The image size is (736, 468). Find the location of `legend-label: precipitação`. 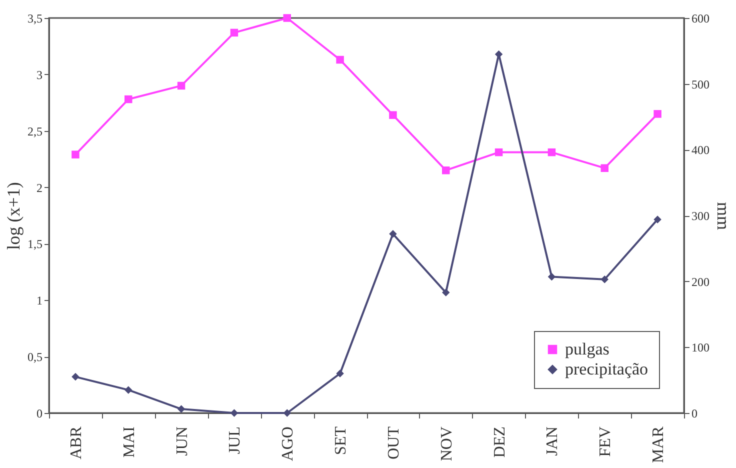

legend-label: precipitação is located at coordinates (606, 369).